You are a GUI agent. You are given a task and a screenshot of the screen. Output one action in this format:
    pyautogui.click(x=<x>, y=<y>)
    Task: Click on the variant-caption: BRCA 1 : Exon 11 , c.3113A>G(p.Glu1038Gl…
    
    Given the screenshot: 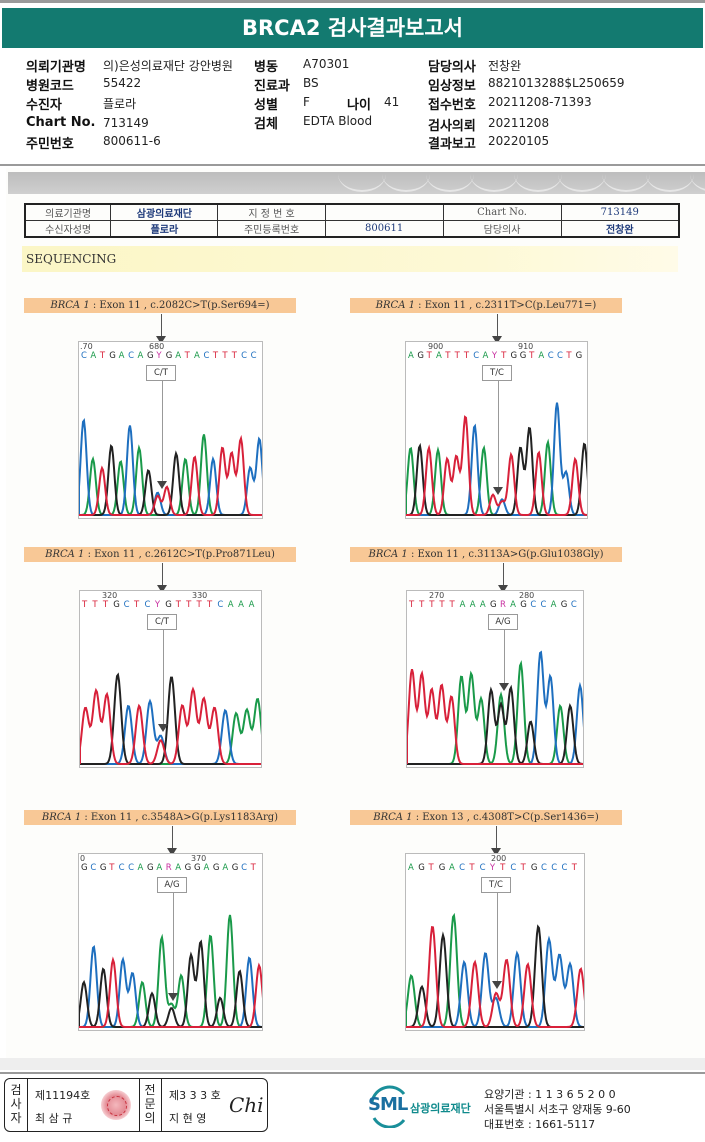 What is the action you would take?
    pyautogui.click(x=486, y=554)
    